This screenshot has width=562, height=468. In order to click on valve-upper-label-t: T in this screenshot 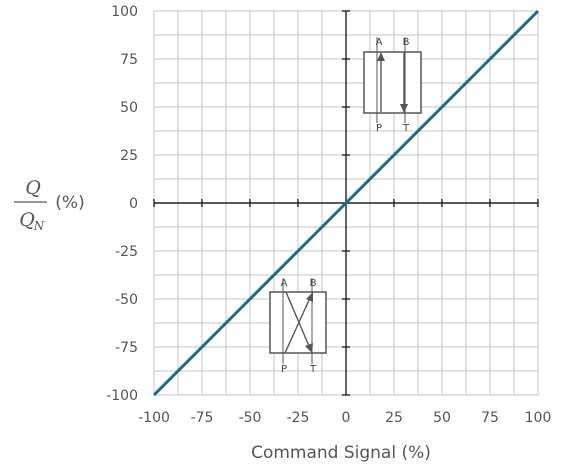, I will do `click(406, 128)`.